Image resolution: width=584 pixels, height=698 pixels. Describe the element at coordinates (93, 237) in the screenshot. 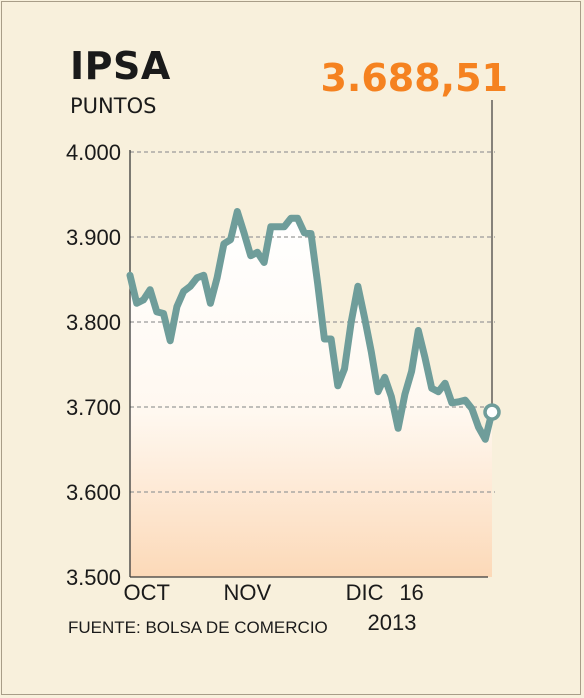

I see `y-tick-label: 3.900` at that location.